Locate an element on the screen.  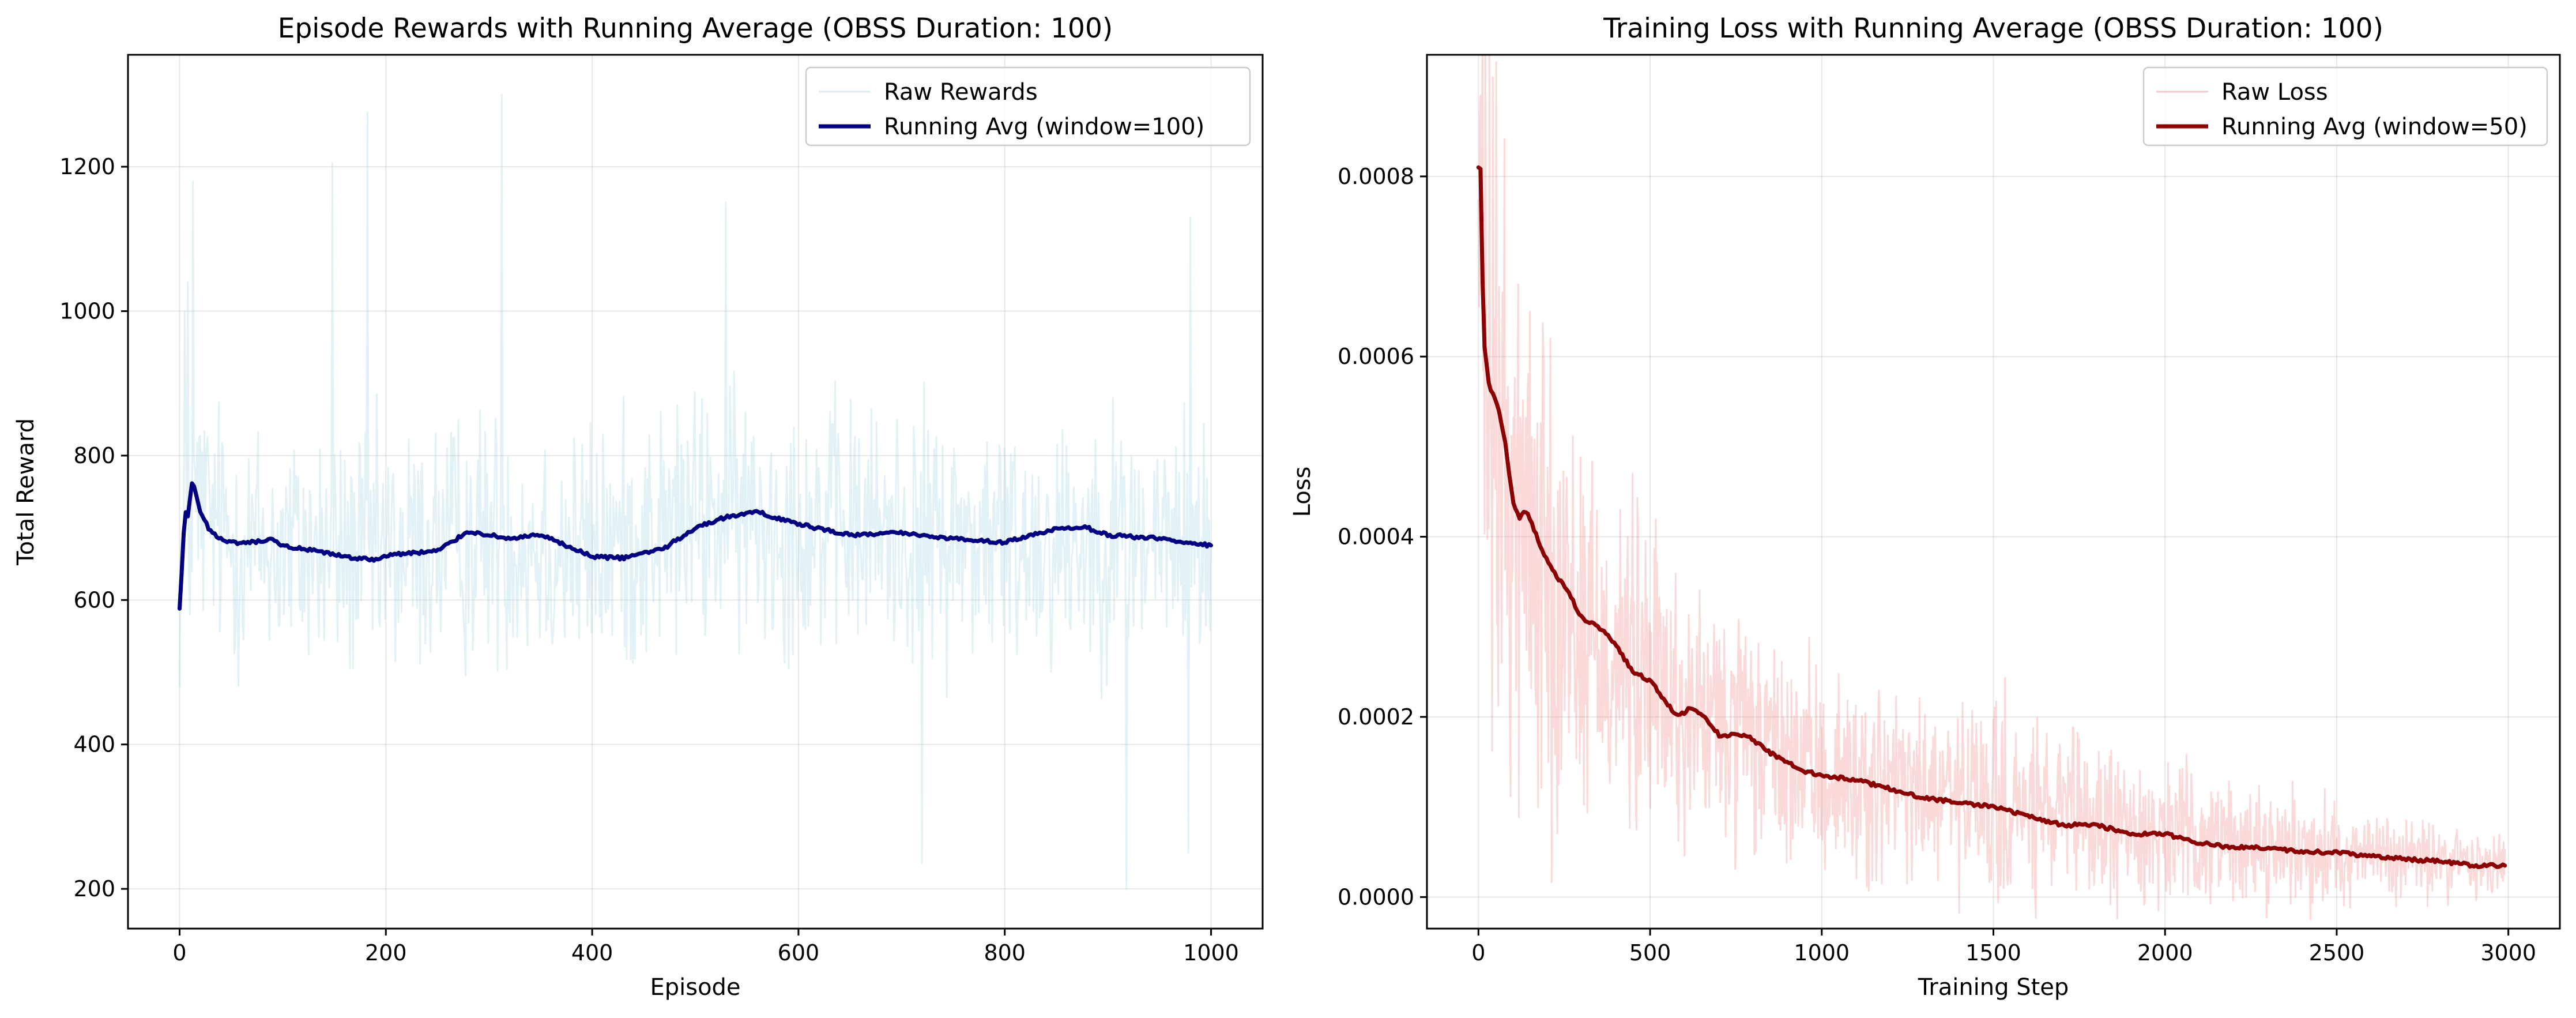
x-tick-label: 400 is located at coordinates (592, 953).